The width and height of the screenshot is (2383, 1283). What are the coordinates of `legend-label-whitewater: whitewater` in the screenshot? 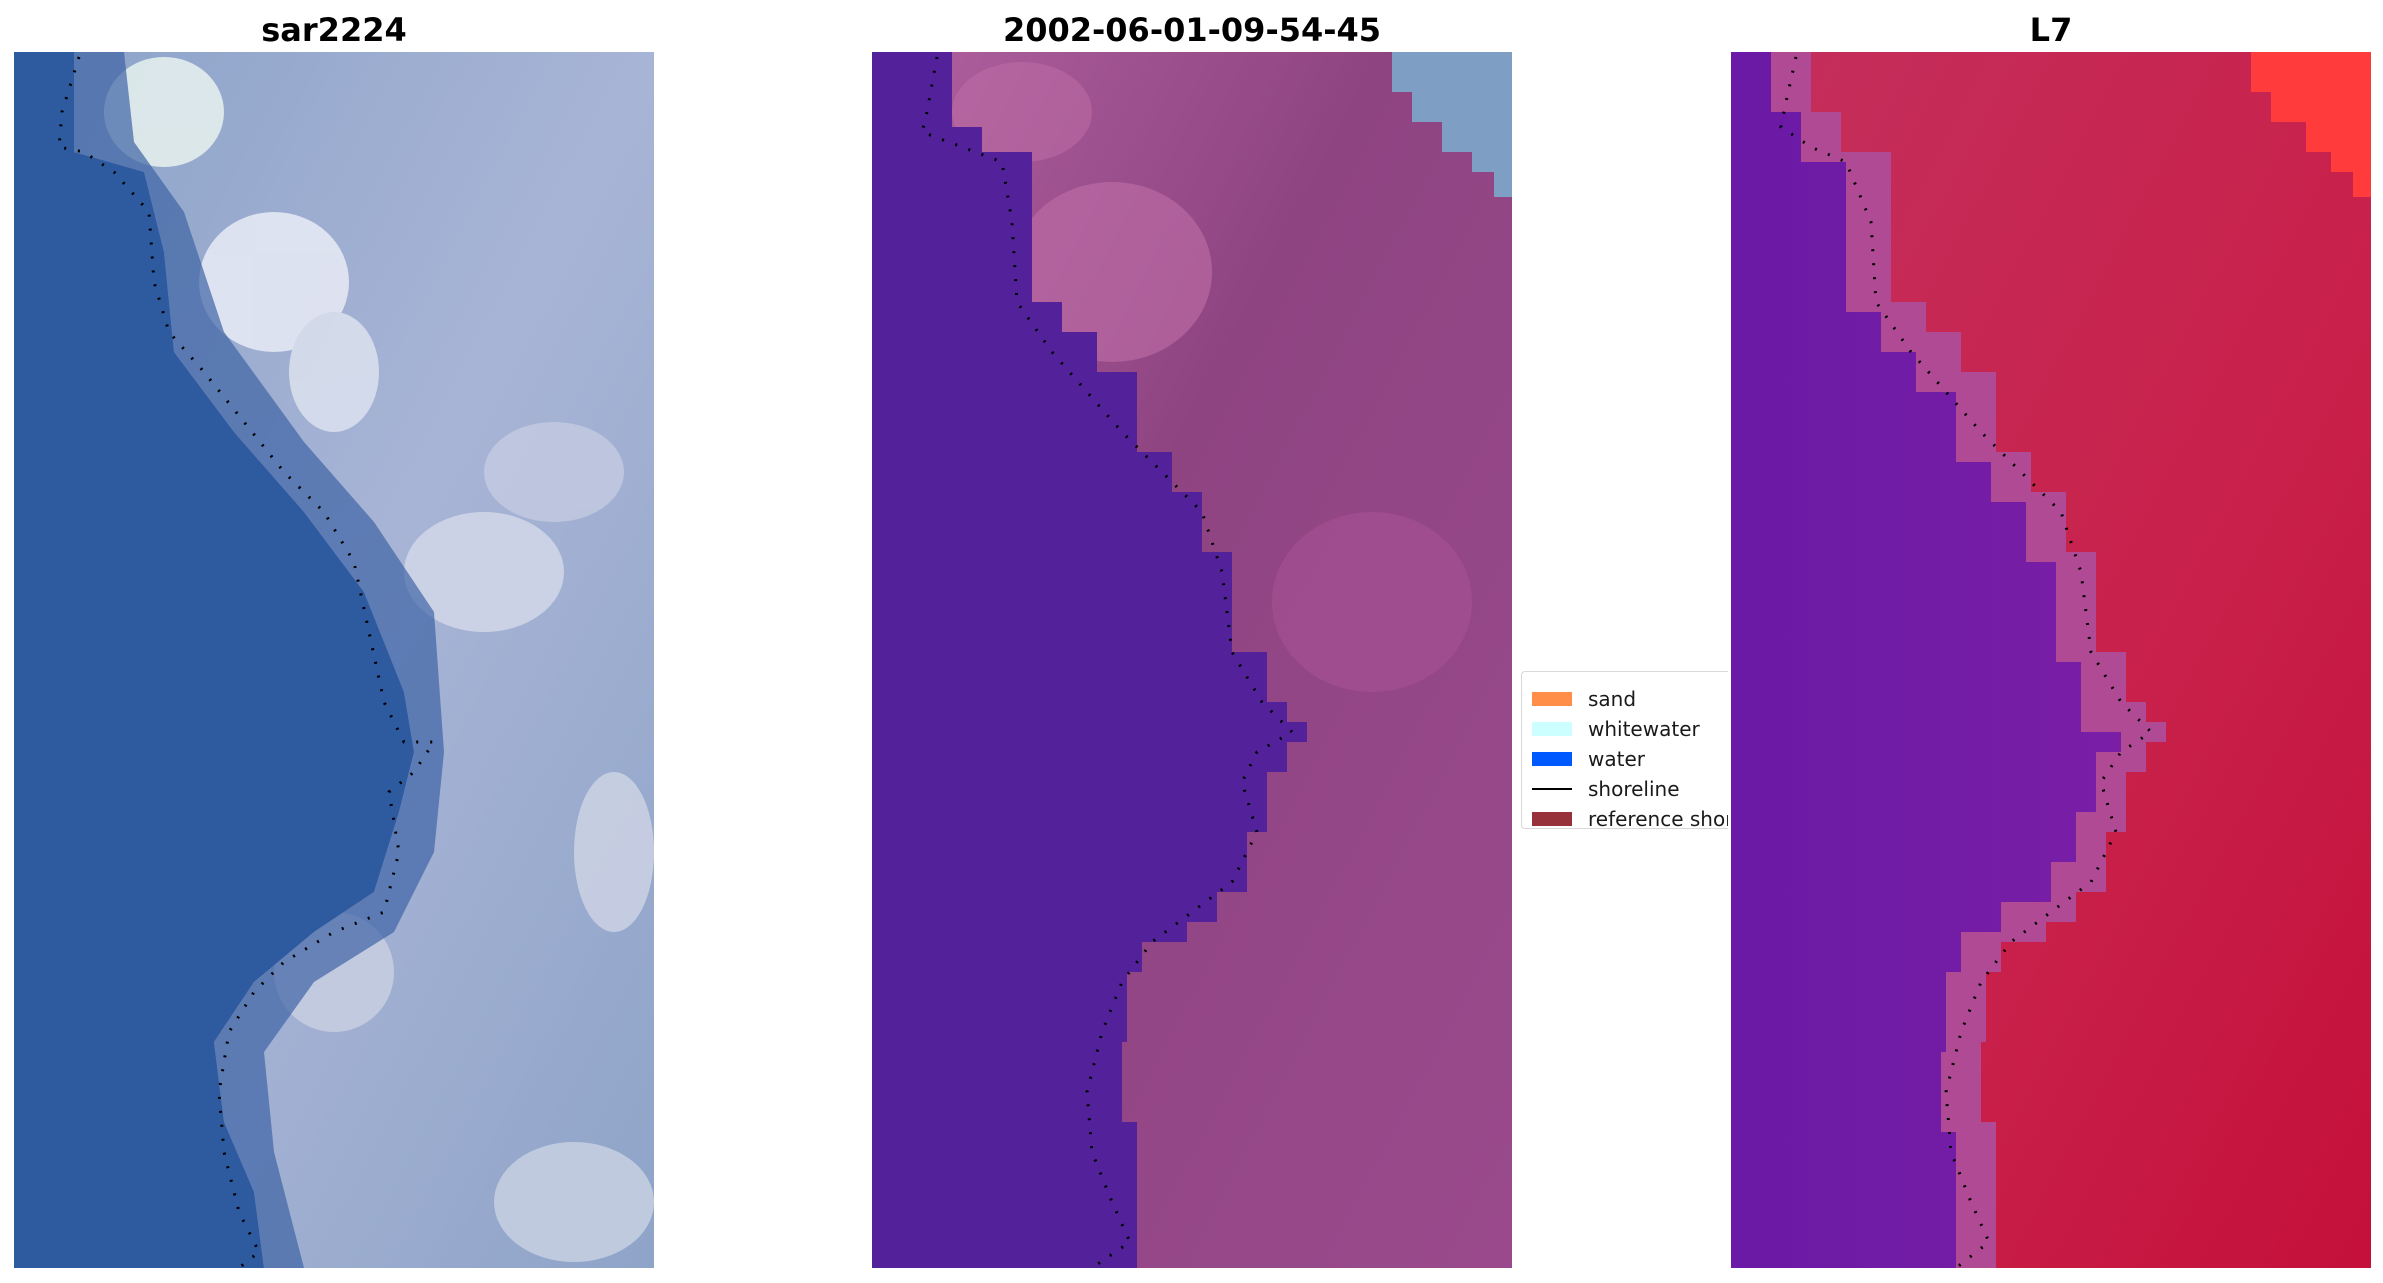 It's located at (1644, 729).